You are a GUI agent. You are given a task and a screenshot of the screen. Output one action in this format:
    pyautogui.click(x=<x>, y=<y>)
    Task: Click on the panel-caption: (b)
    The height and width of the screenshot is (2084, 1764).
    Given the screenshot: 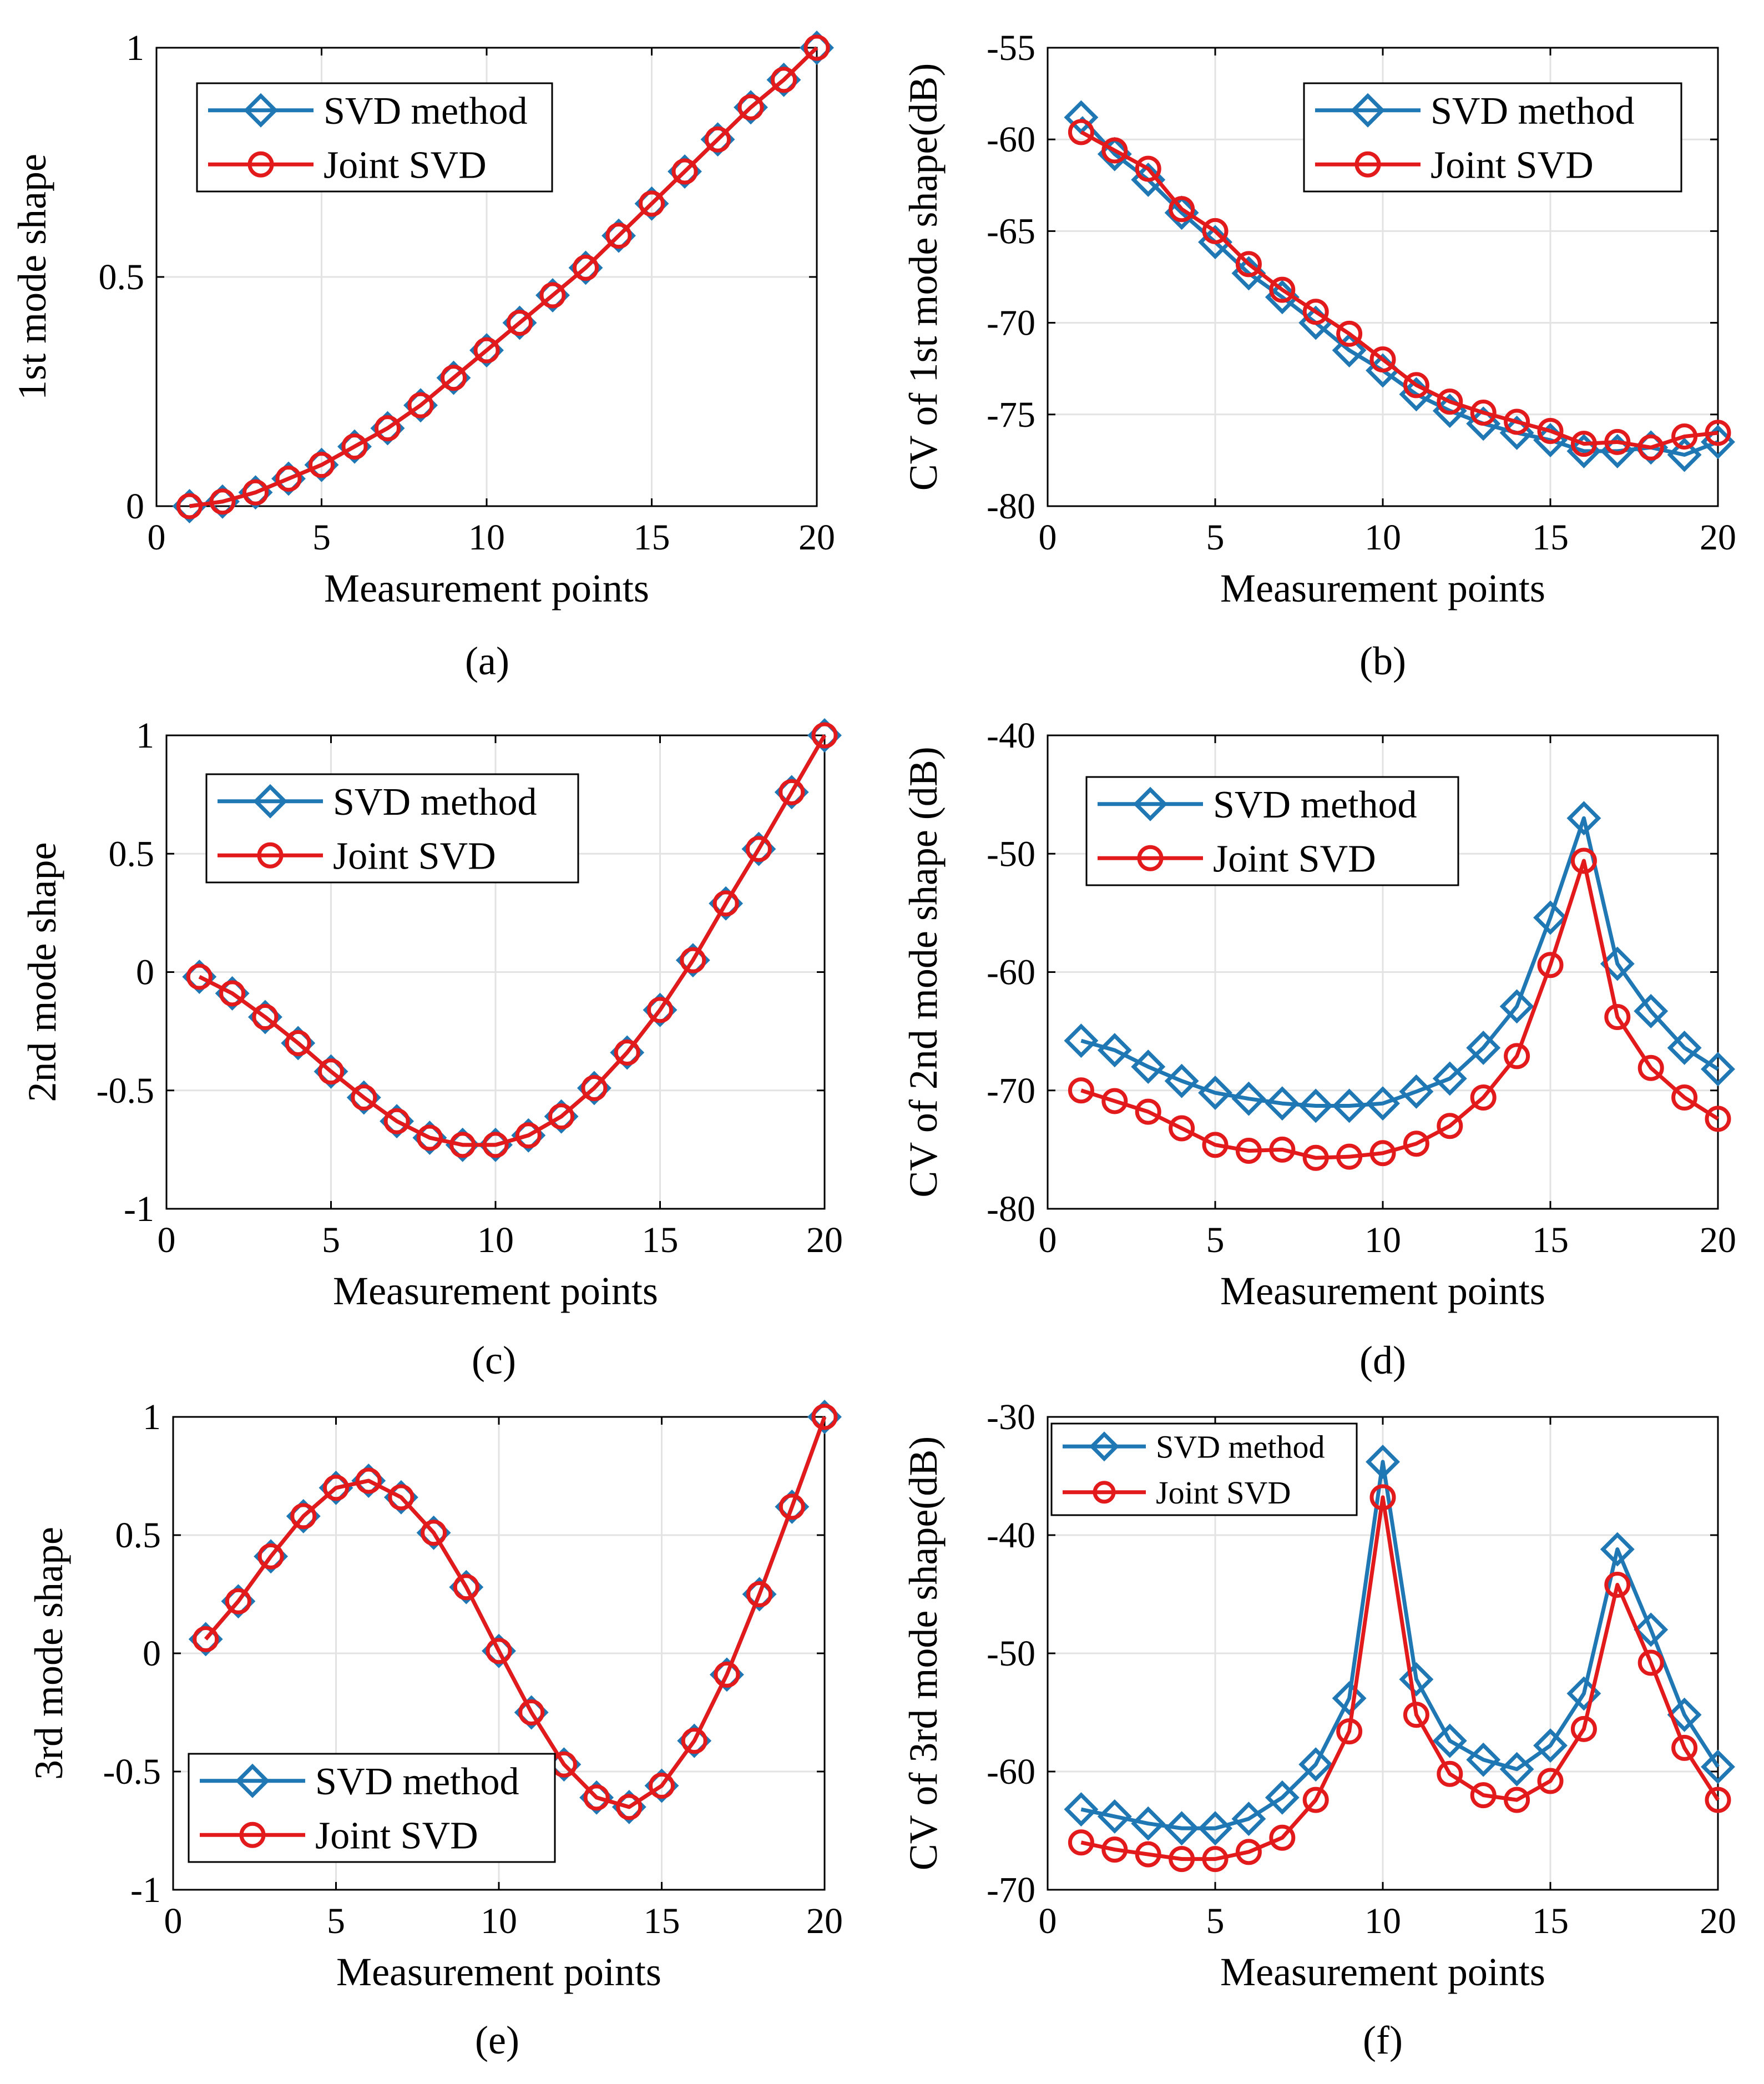 What is the action you would take?
    pyautogui.click(x=1382, y=661)
    